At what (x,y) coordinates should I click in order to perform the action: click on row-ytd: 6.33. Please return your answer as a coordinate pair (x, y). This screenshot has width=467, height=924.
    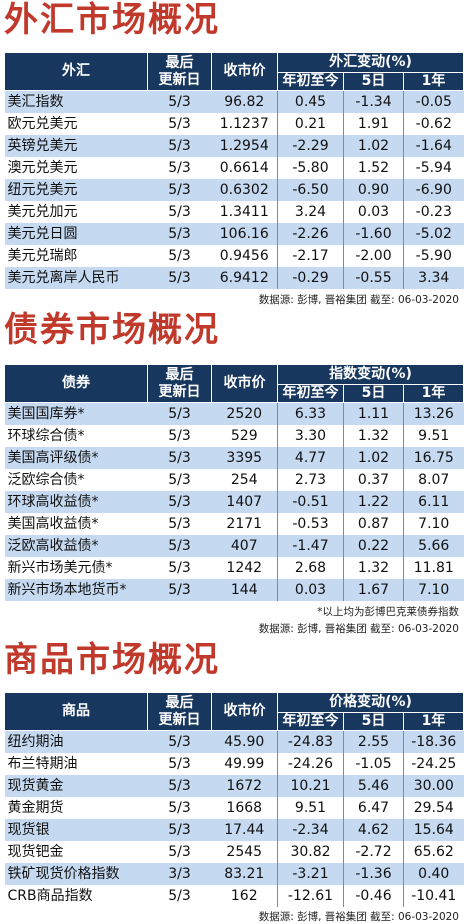
    Looking at the image, I should click on (310, 413).